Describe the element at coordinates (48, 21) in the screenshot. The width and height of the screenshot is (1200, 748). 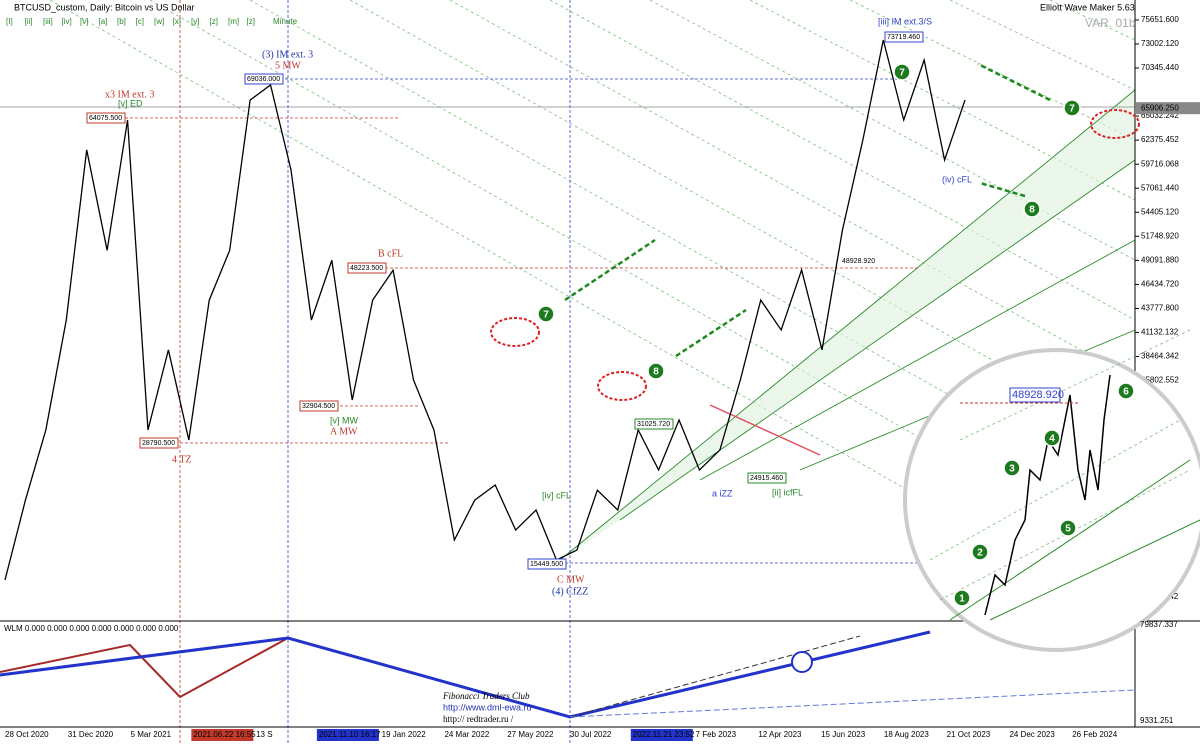
I see `toolbar-button: [iii]` at that location.